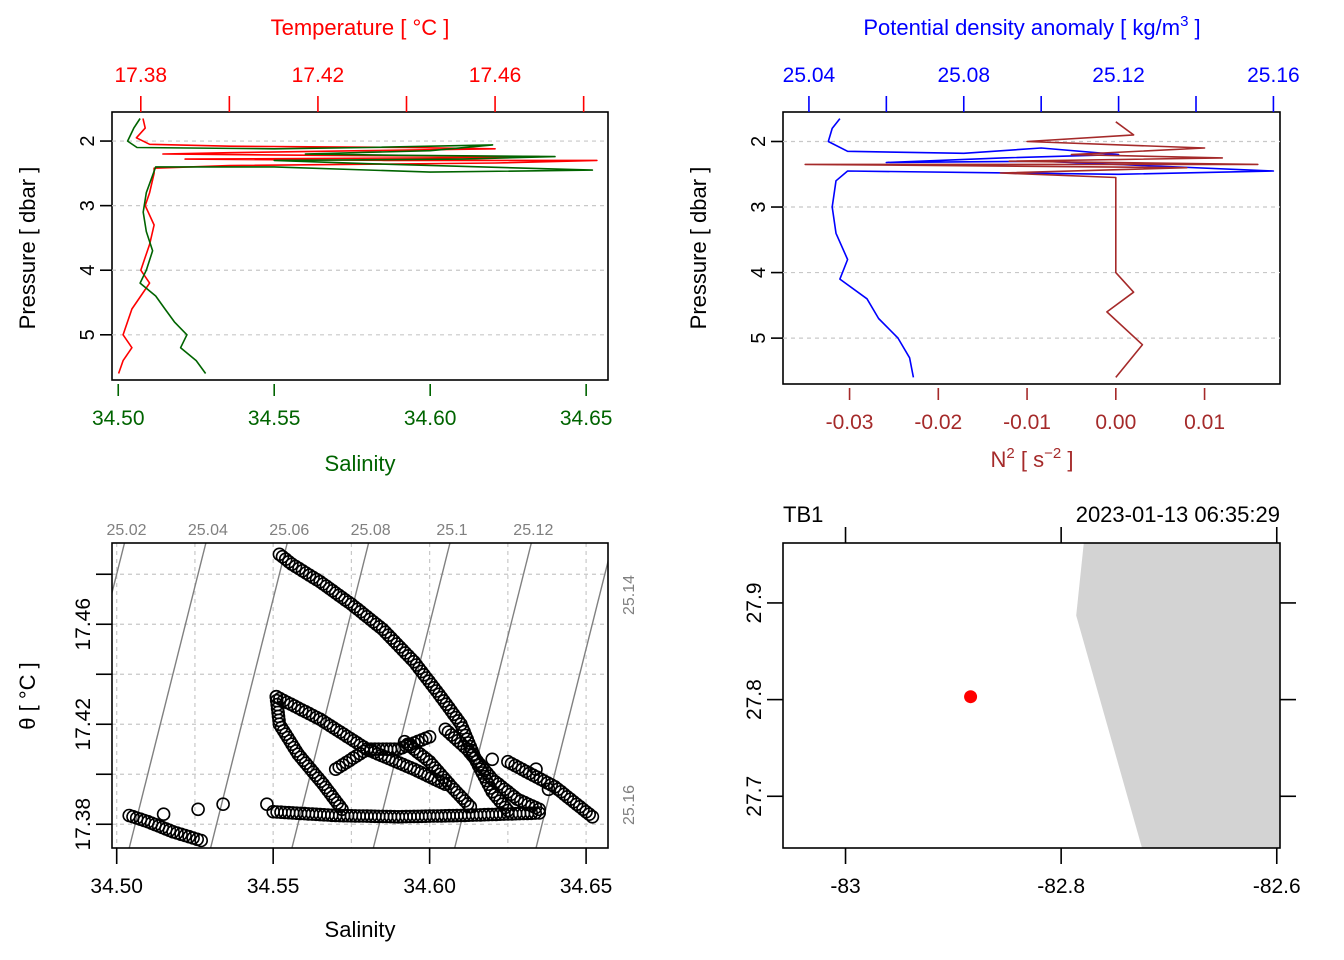  What do you see at coordinates (88, 270) in the screenshot?
I see `y-tick-label: 4` at bounding box center [88, 270].